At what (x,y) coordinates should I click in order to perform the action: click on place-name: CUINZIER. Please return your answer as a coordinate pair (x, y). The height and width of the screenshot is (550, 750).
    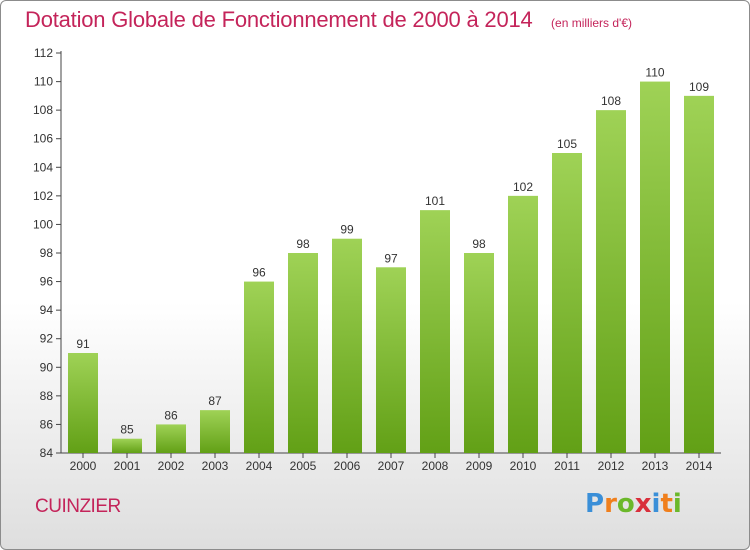
    Looking at the image, I should click on (78, 506).